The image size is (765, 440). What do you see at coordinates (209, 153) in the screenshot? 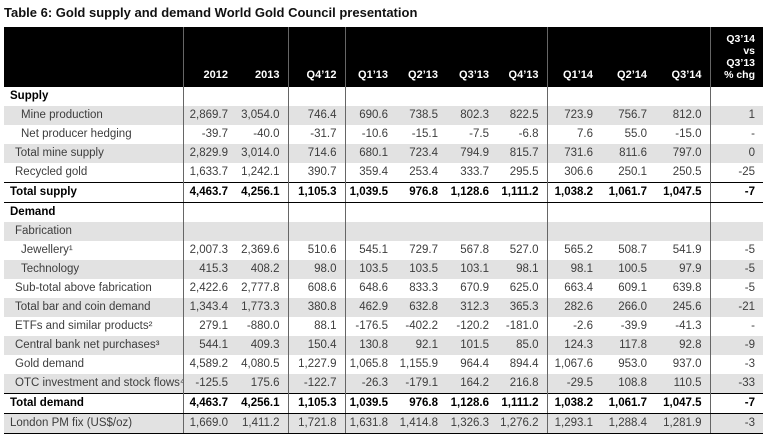
I see `cell-value: 2,829.9` at bounding box center [209, 153].